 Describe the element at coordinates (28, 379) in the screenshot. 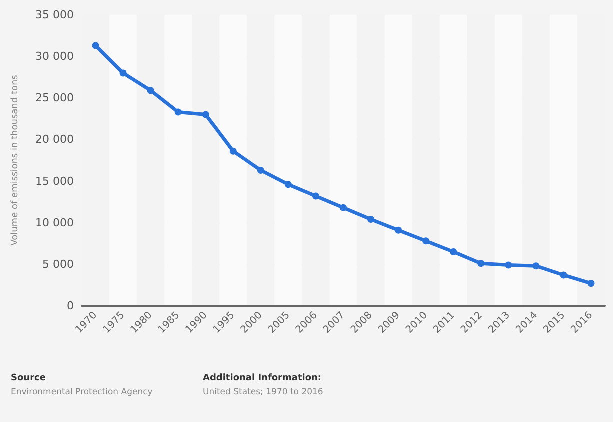

I see `text: Source` at that location.